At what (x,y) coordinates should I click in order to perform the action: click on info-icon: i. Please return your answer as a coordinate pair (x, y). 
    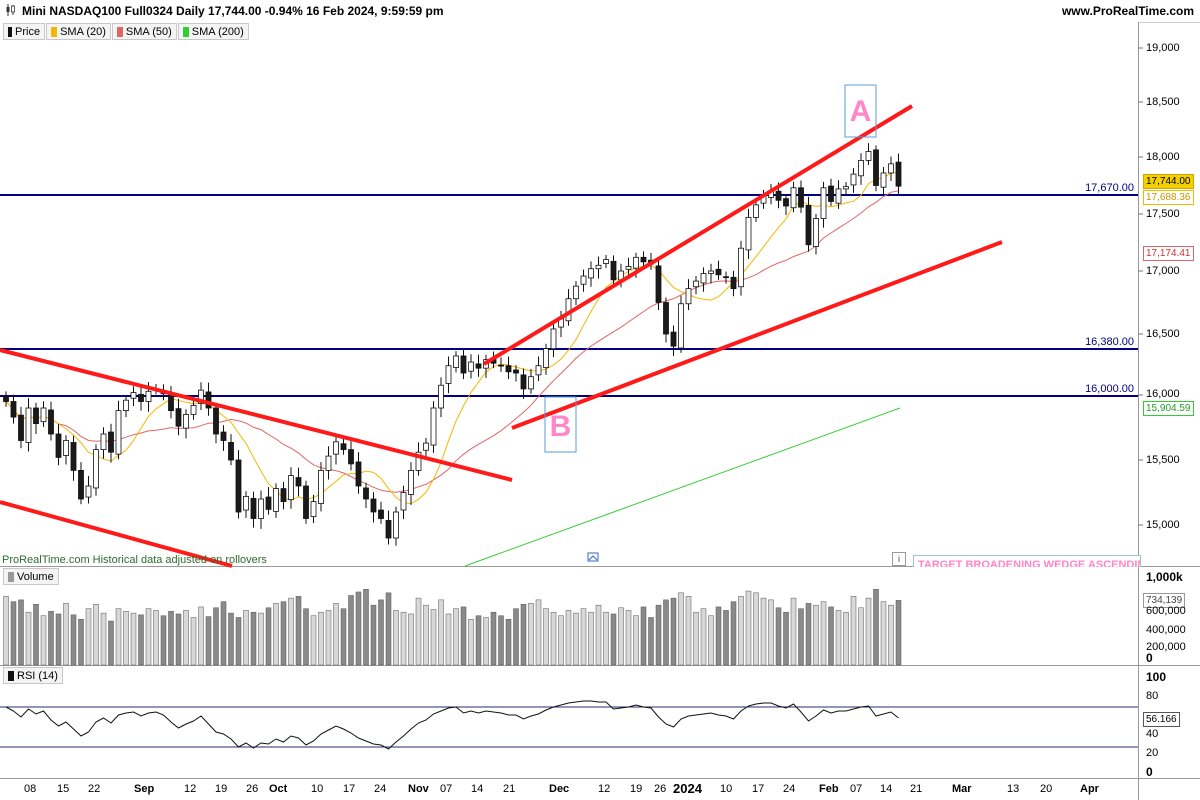
    Looking at the image, I should click on (899, 559).